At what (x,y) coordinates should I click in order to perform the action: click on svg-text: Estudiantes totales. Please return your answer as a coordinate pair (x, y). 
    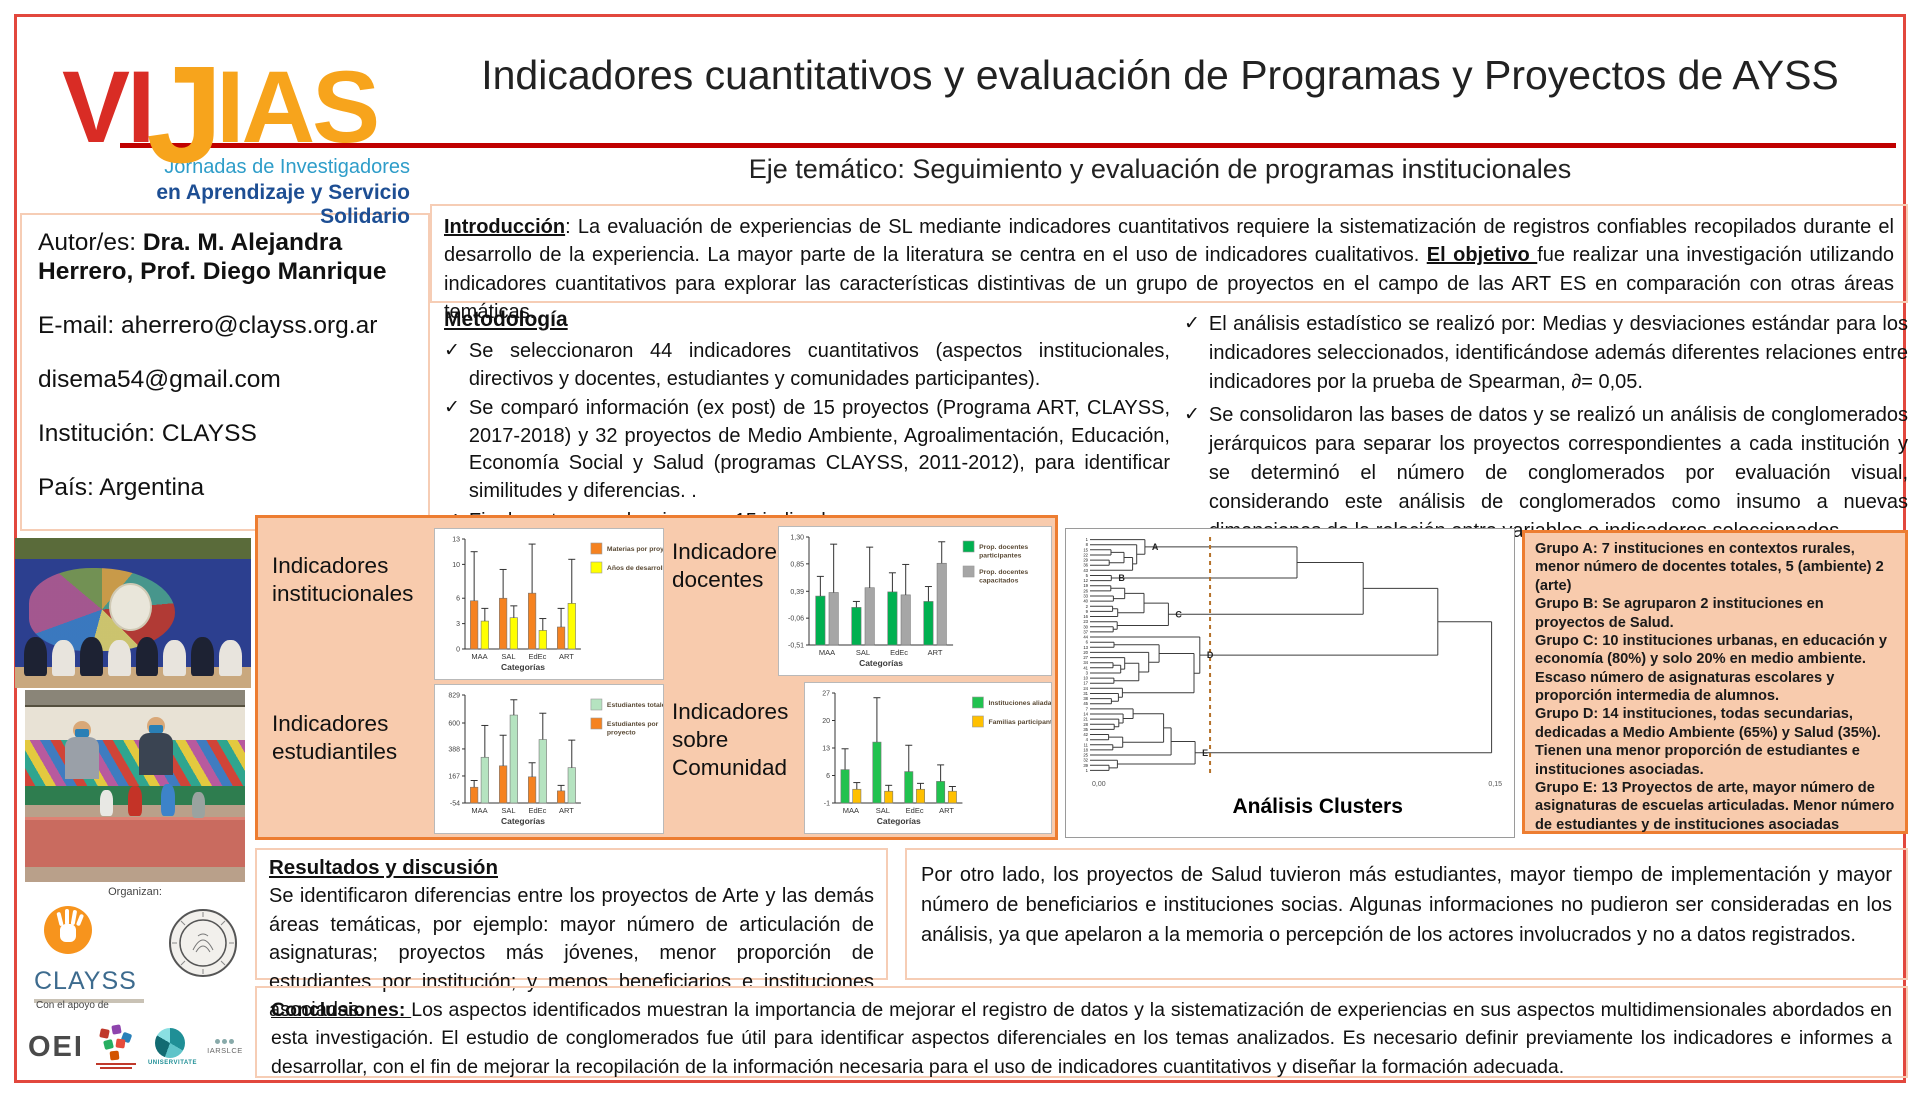
    Looking at the image, I should click on (635, 705).